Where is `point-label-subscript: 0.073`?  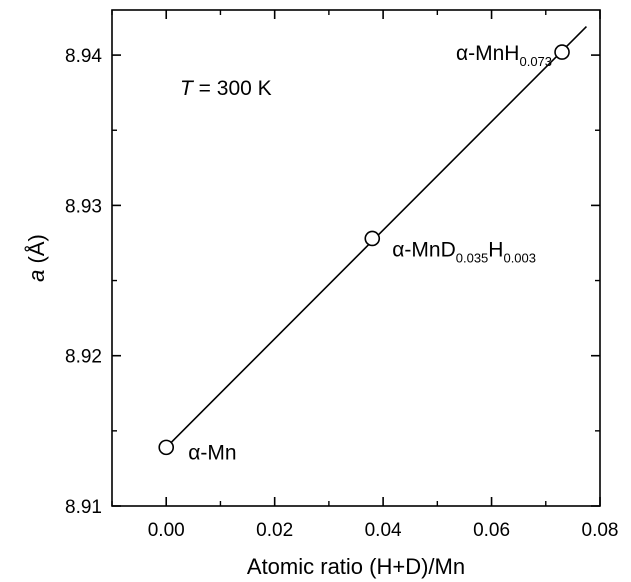 point-label-subscript: 0.073 is located at coordinates (535, 61).